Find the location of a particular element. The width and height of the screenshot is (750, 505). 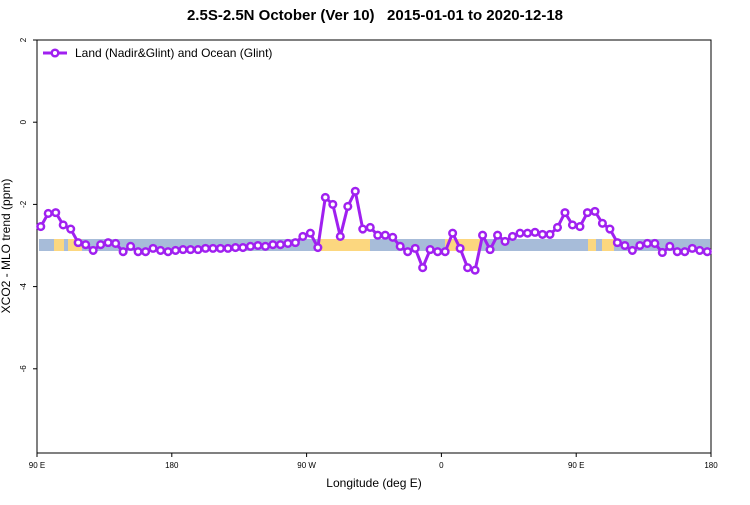

y-tick-label: 0 is located at coordinates (23, 121).